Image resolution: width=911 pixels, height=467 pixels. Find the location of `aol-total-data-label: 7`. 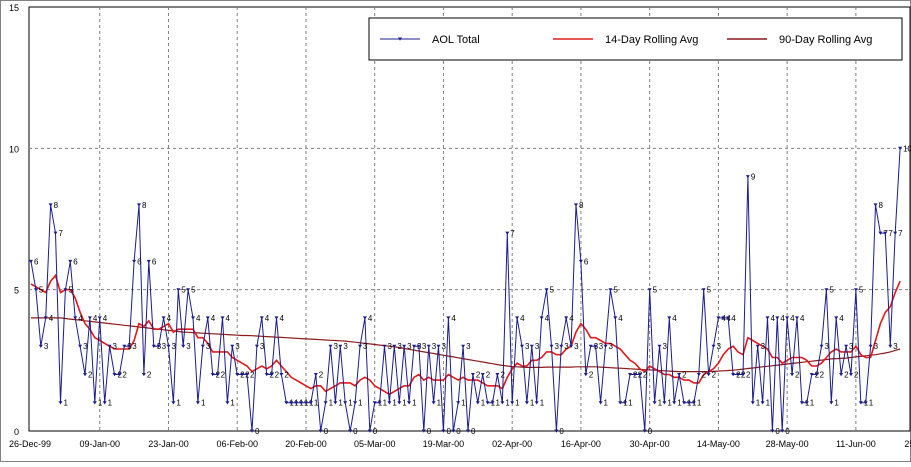

aol-total-data-label: 7 is located at coordinates (890, 233).